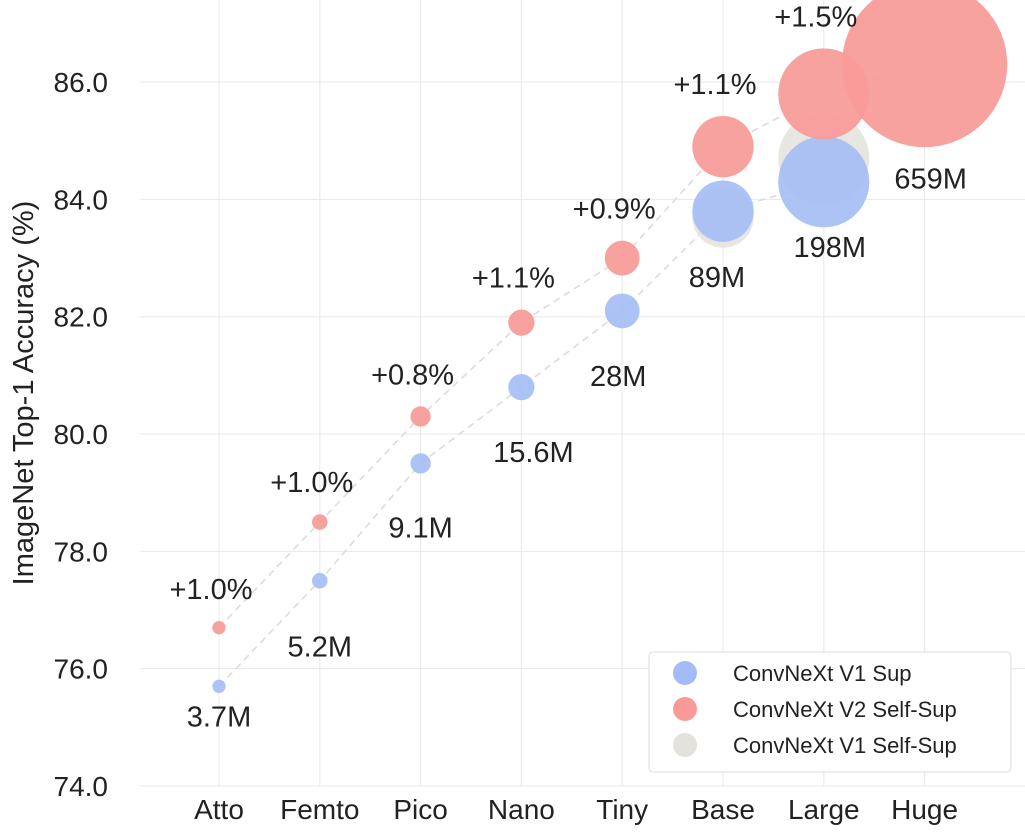 The width and height of the screenshot is (1025, 836). Describe the element at coordinates (924, 809) in the screenshot. I see `x-tick-label: Huge` at that location.